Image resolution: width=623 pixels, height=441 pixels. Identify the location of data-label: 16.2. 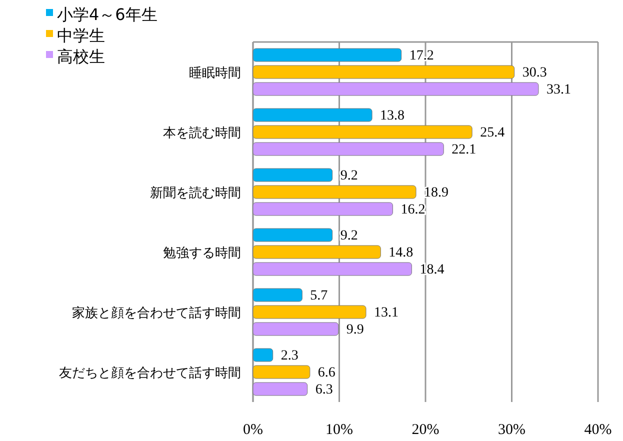
(413, 210).